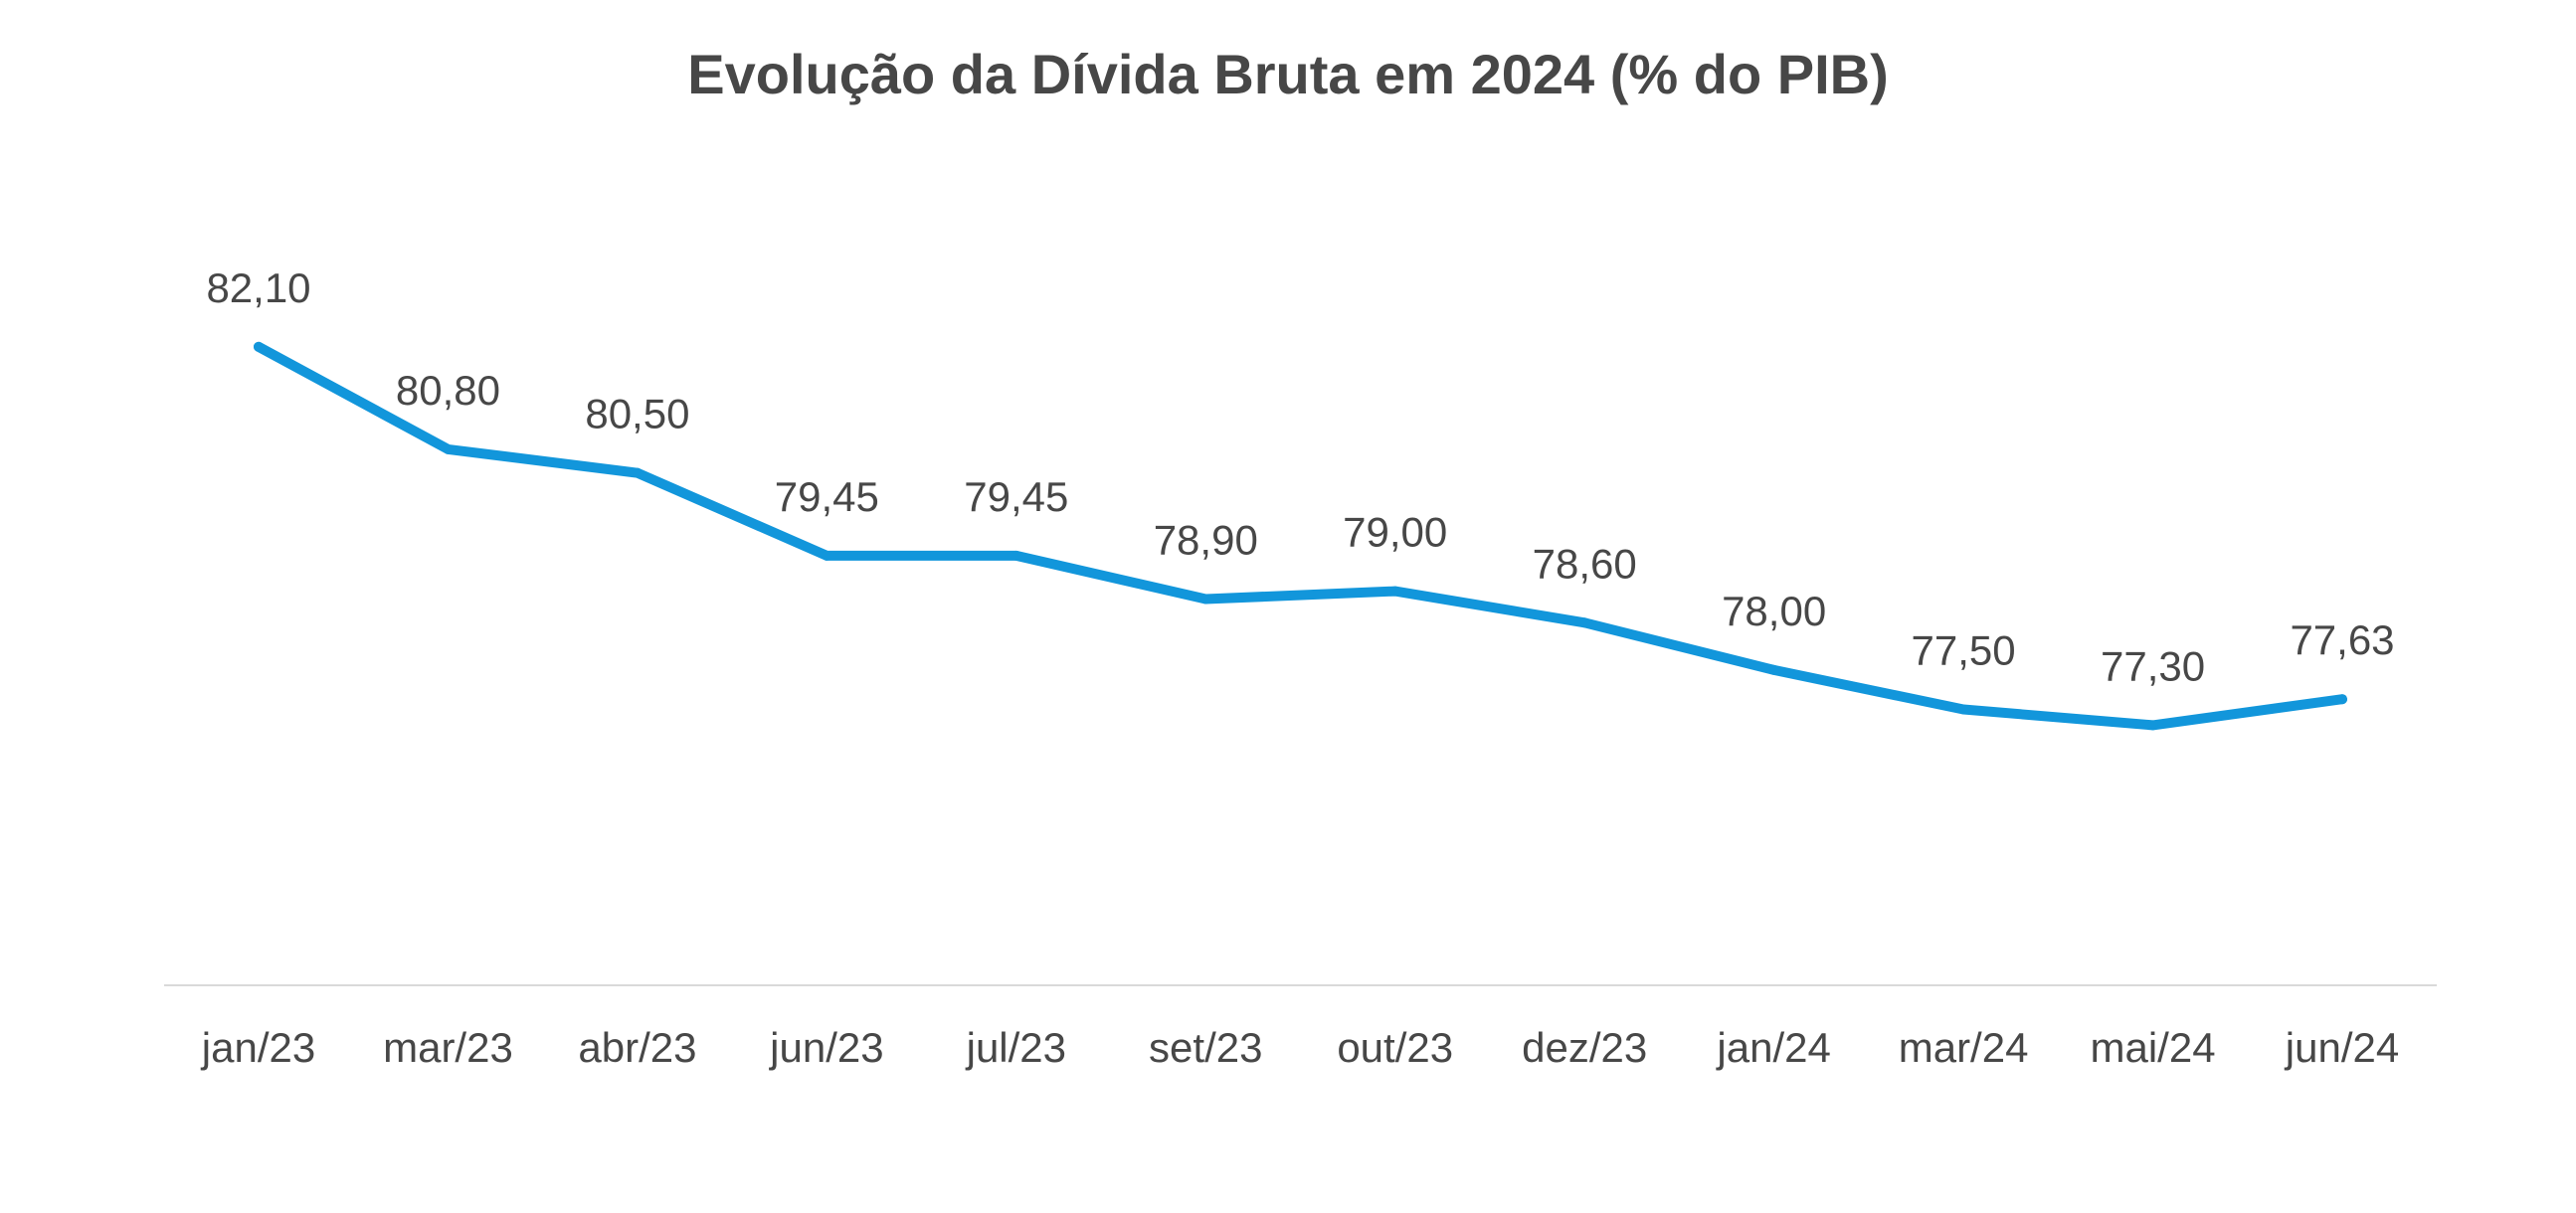 The height and width of the screenshot is (1213, 2576). What do you see at coordinates (1584, 1047) in the screenshot?
I see `x-tick-label: dez/23` at bounding box center [1584, 1047].